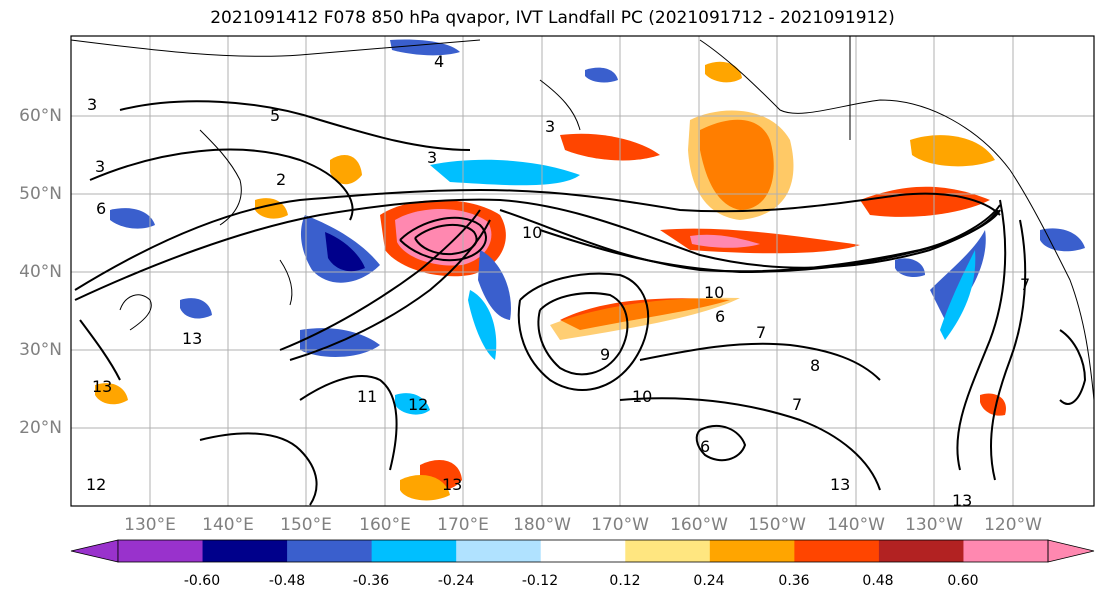  Describe the element at coordinates (196, 308) in the screenshot. I see `shade-negative-china` at that location.